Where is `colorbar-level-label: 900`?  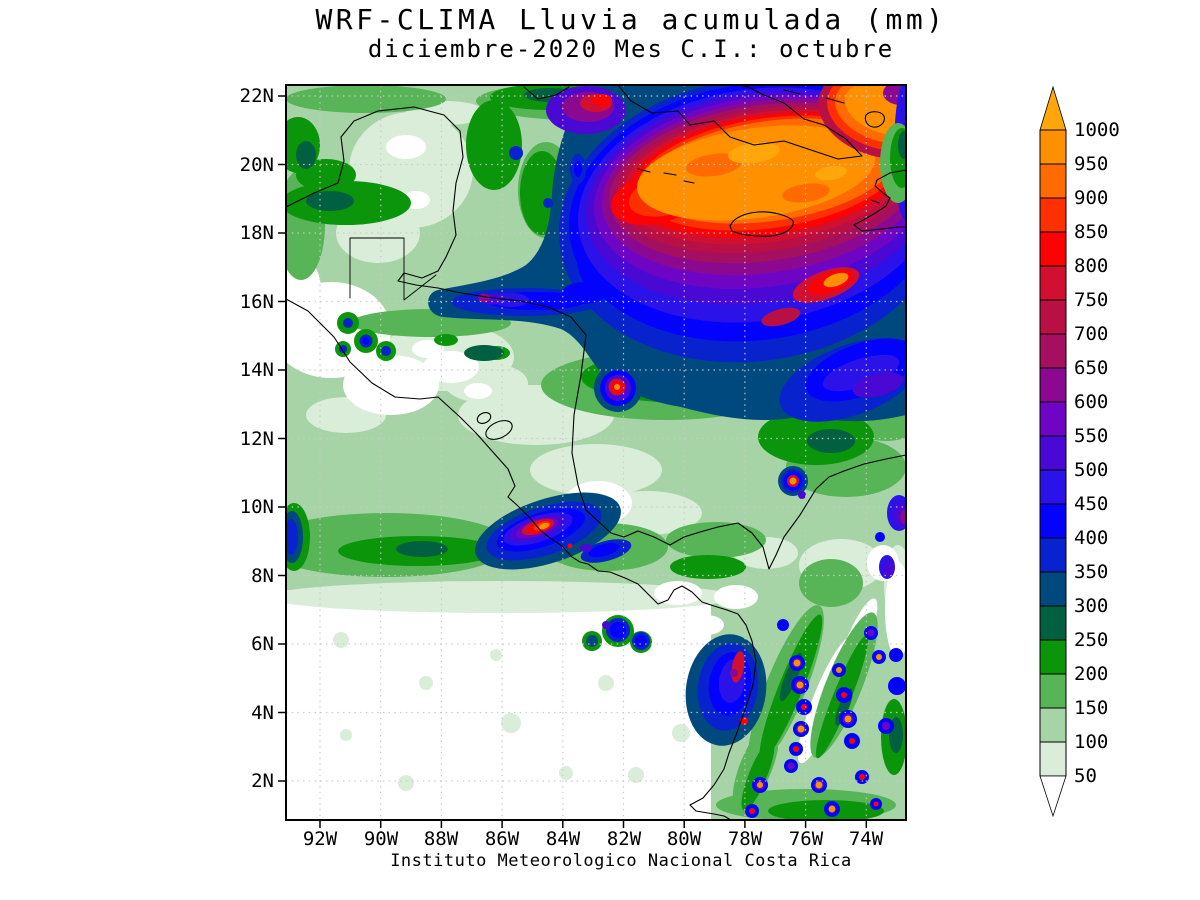 colorbar-level-label: 900 is located at coordinates (1091, 198).